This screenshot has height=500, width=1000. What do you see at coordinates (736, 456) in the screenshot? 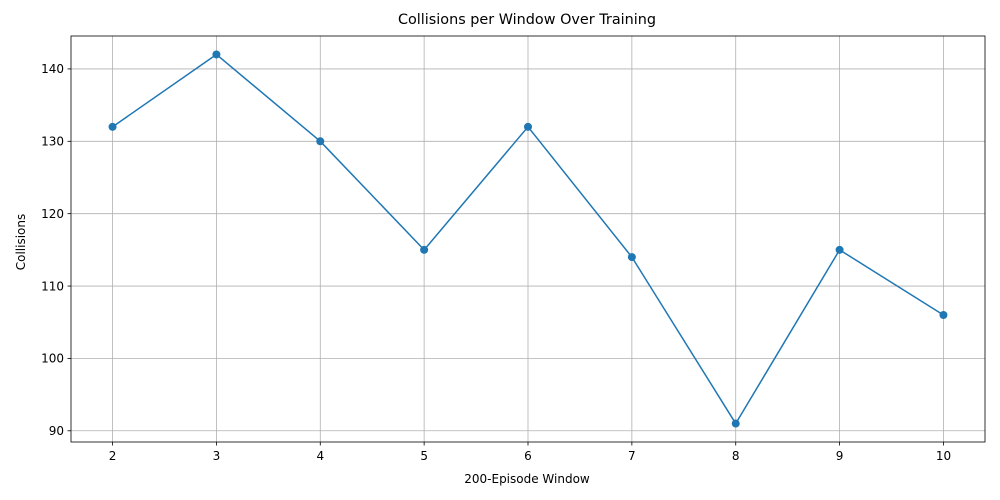
I see `x-tick-label: 8` at bounding box center [736, 456].